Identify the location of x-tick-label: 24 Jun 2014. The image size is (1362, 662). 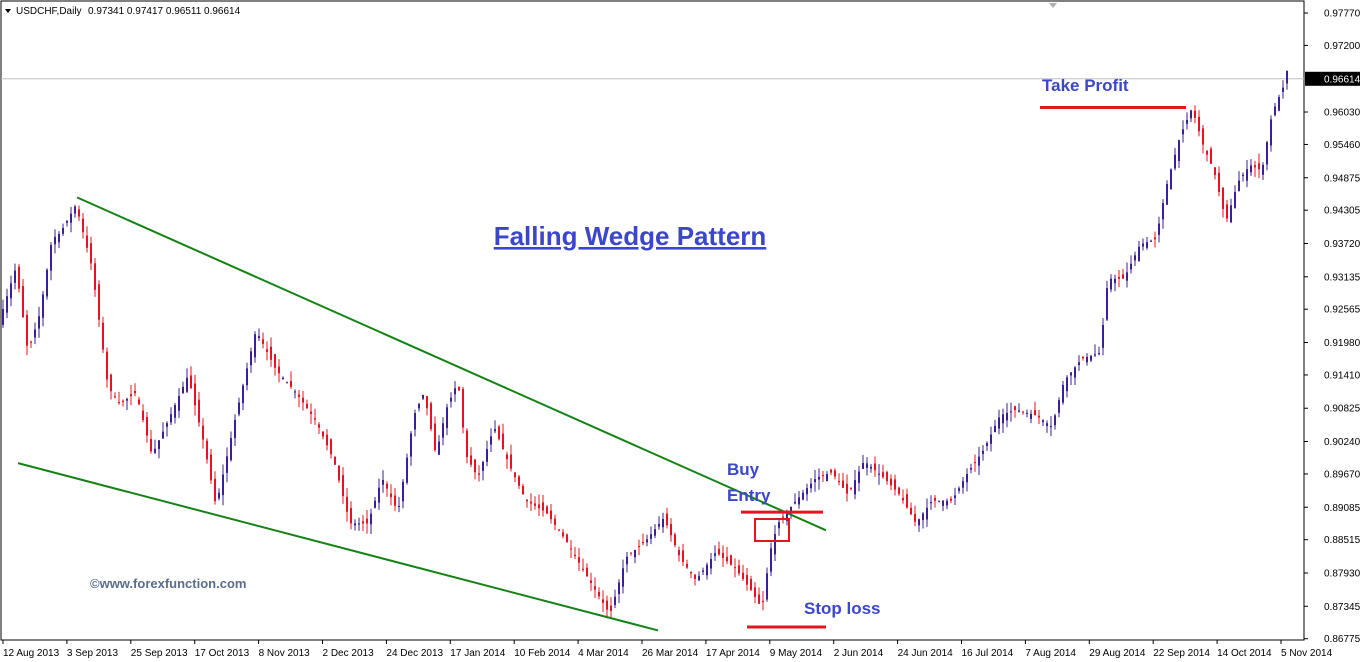
(925, 653).